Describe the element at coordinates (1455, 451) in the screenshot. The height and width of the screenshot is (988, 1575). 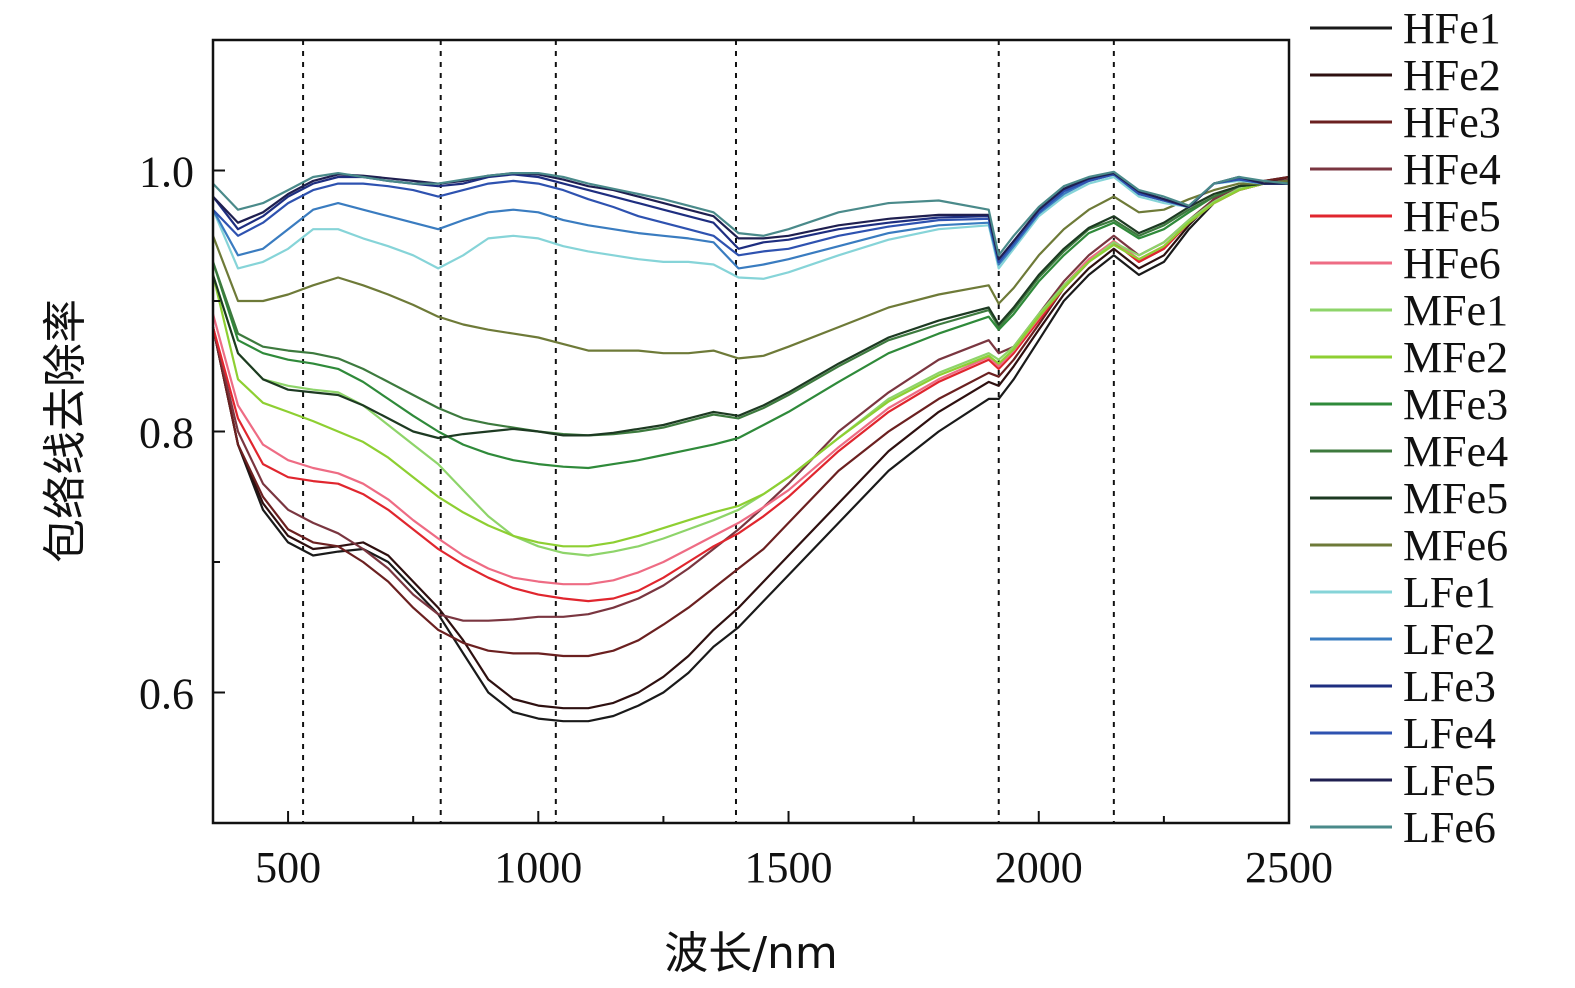
I see `legend-label: MFe4` at that location.